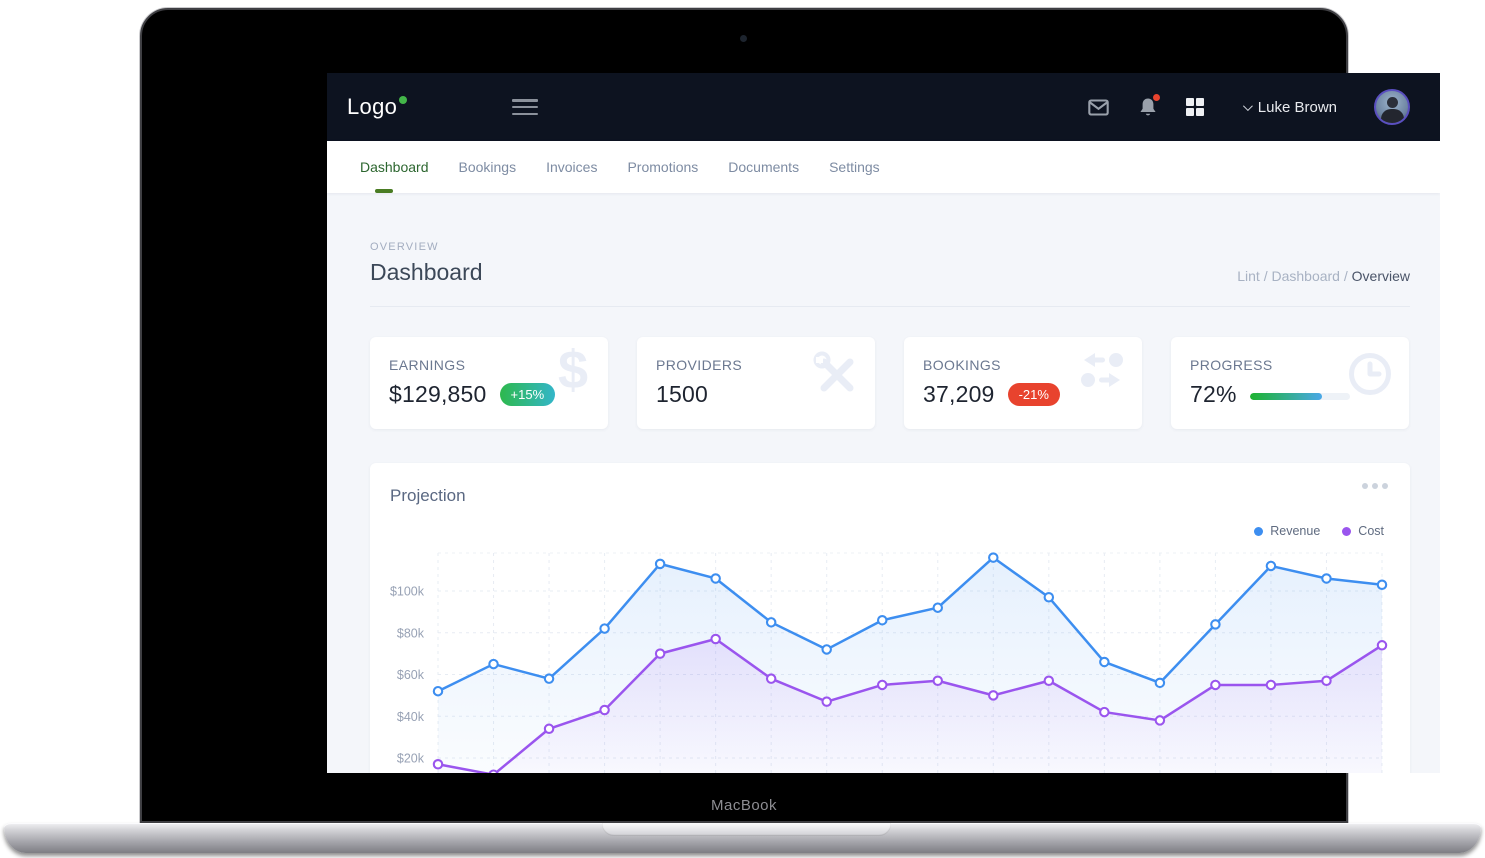  I want to click on tools-icon, so click(836, 376).